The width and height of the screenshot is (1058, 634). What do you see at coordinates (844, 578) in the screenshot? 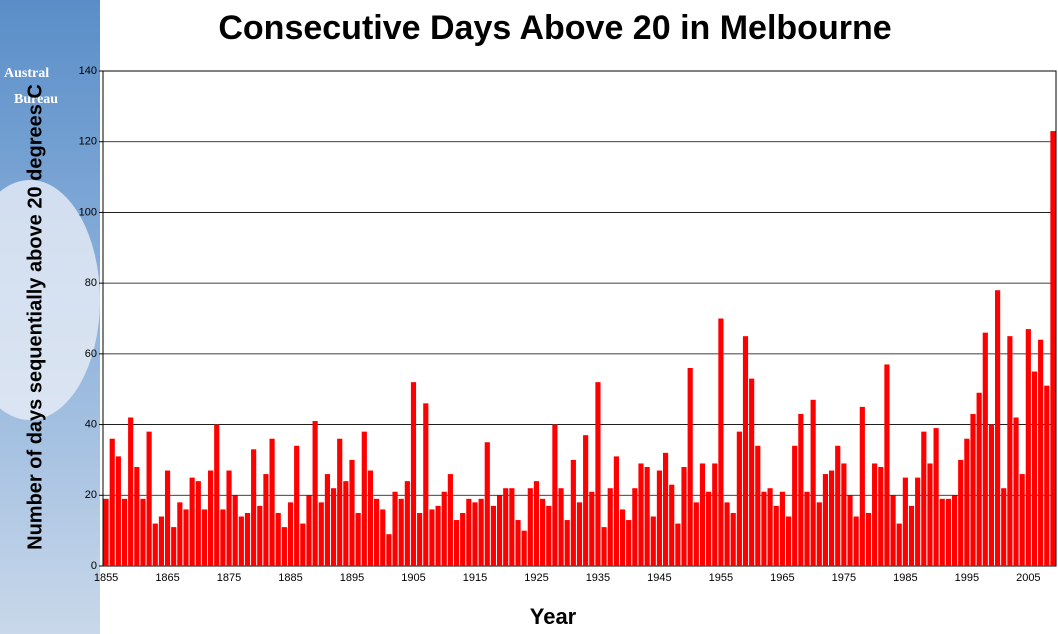
I see `x-tick-label: 1975` at bounding box center [844, 578].